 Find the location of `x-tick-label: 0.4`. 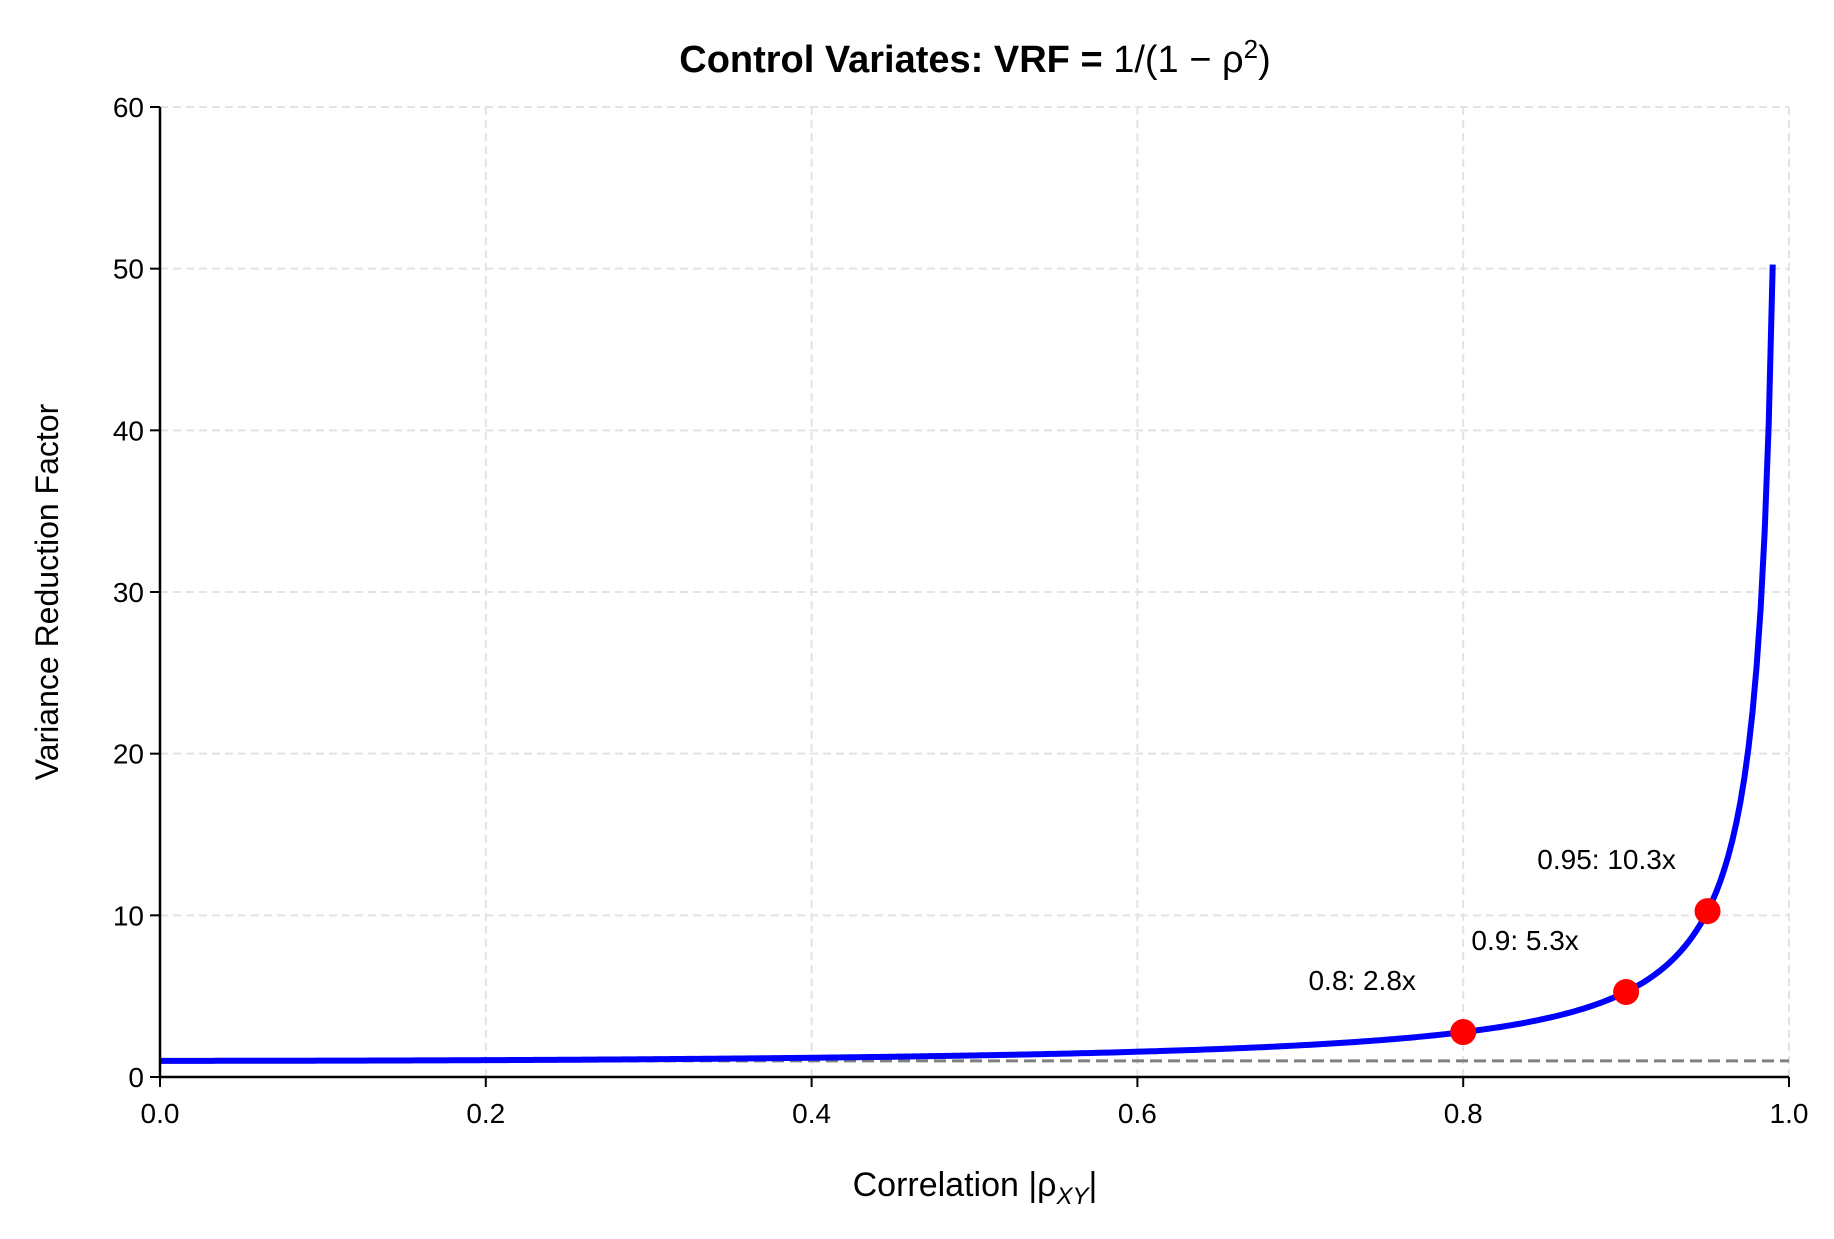

x-tick-label: 0.4 is located at coordinates (811, 1113).